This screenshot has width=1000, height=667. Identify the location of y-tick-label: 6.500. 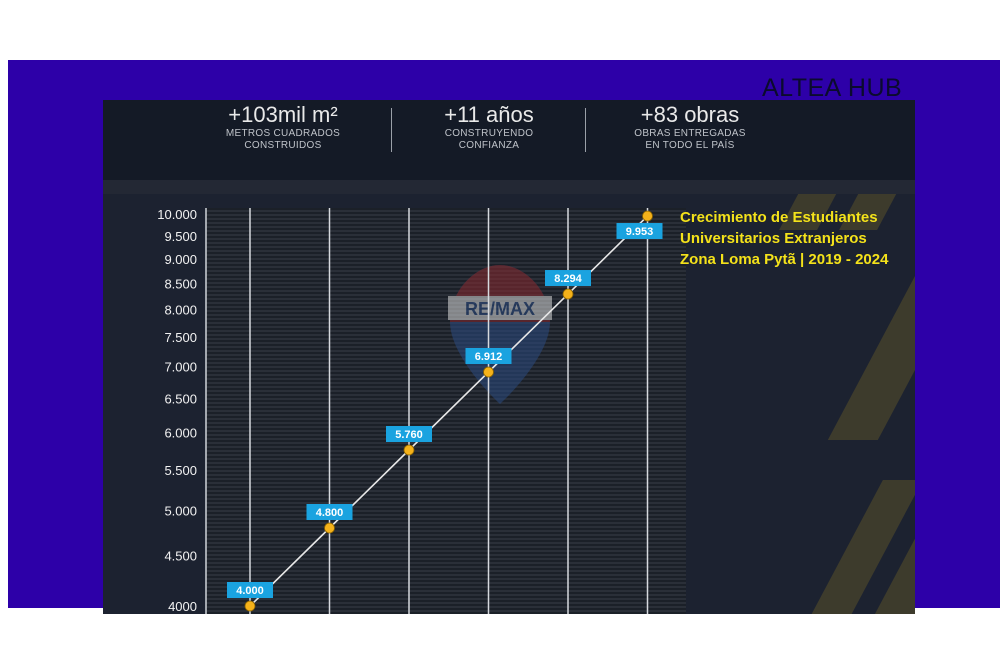
(180, 398).